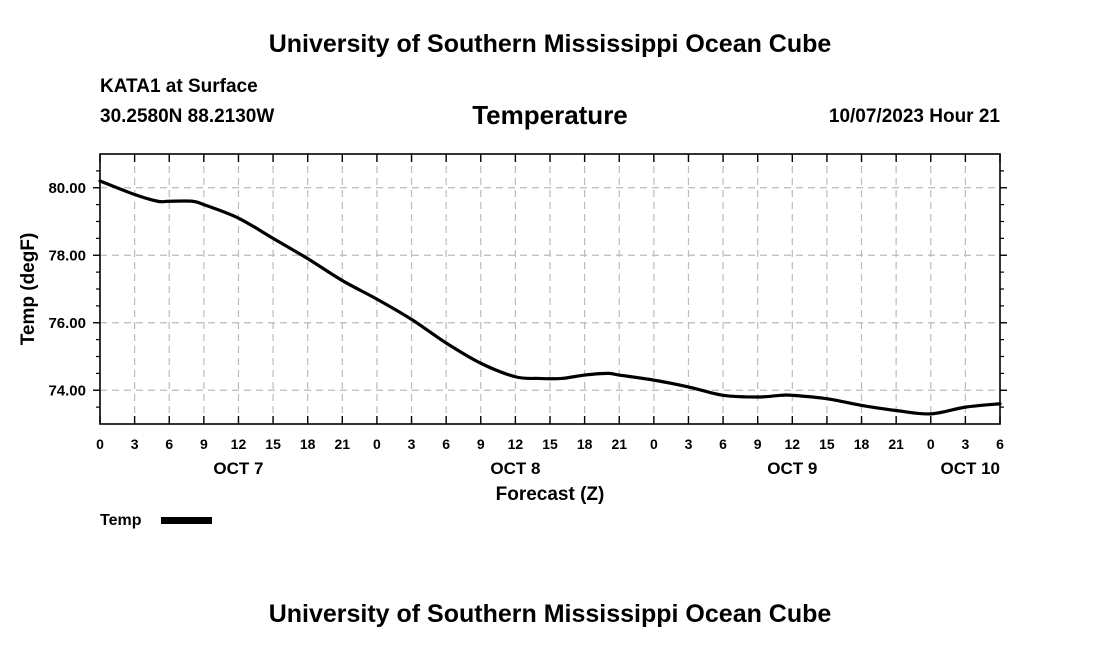  What do you see at coordinates (67, 390) in the screenshot?
I see `y-tick-label: 74.00` at bounding box center [67, 390].